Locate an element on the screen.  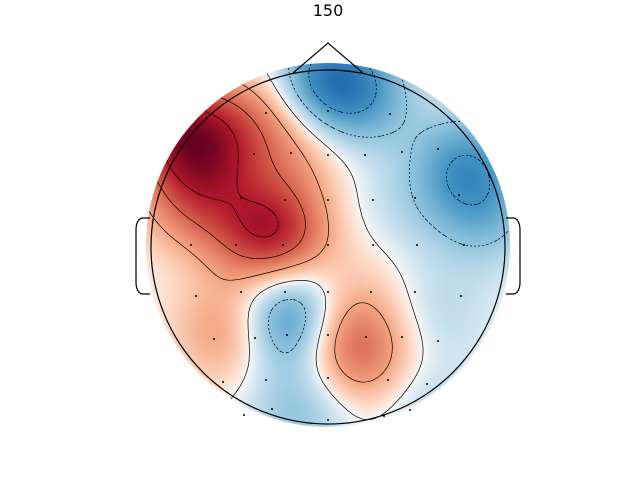
nose-icon is located at coordinates (328, 58).